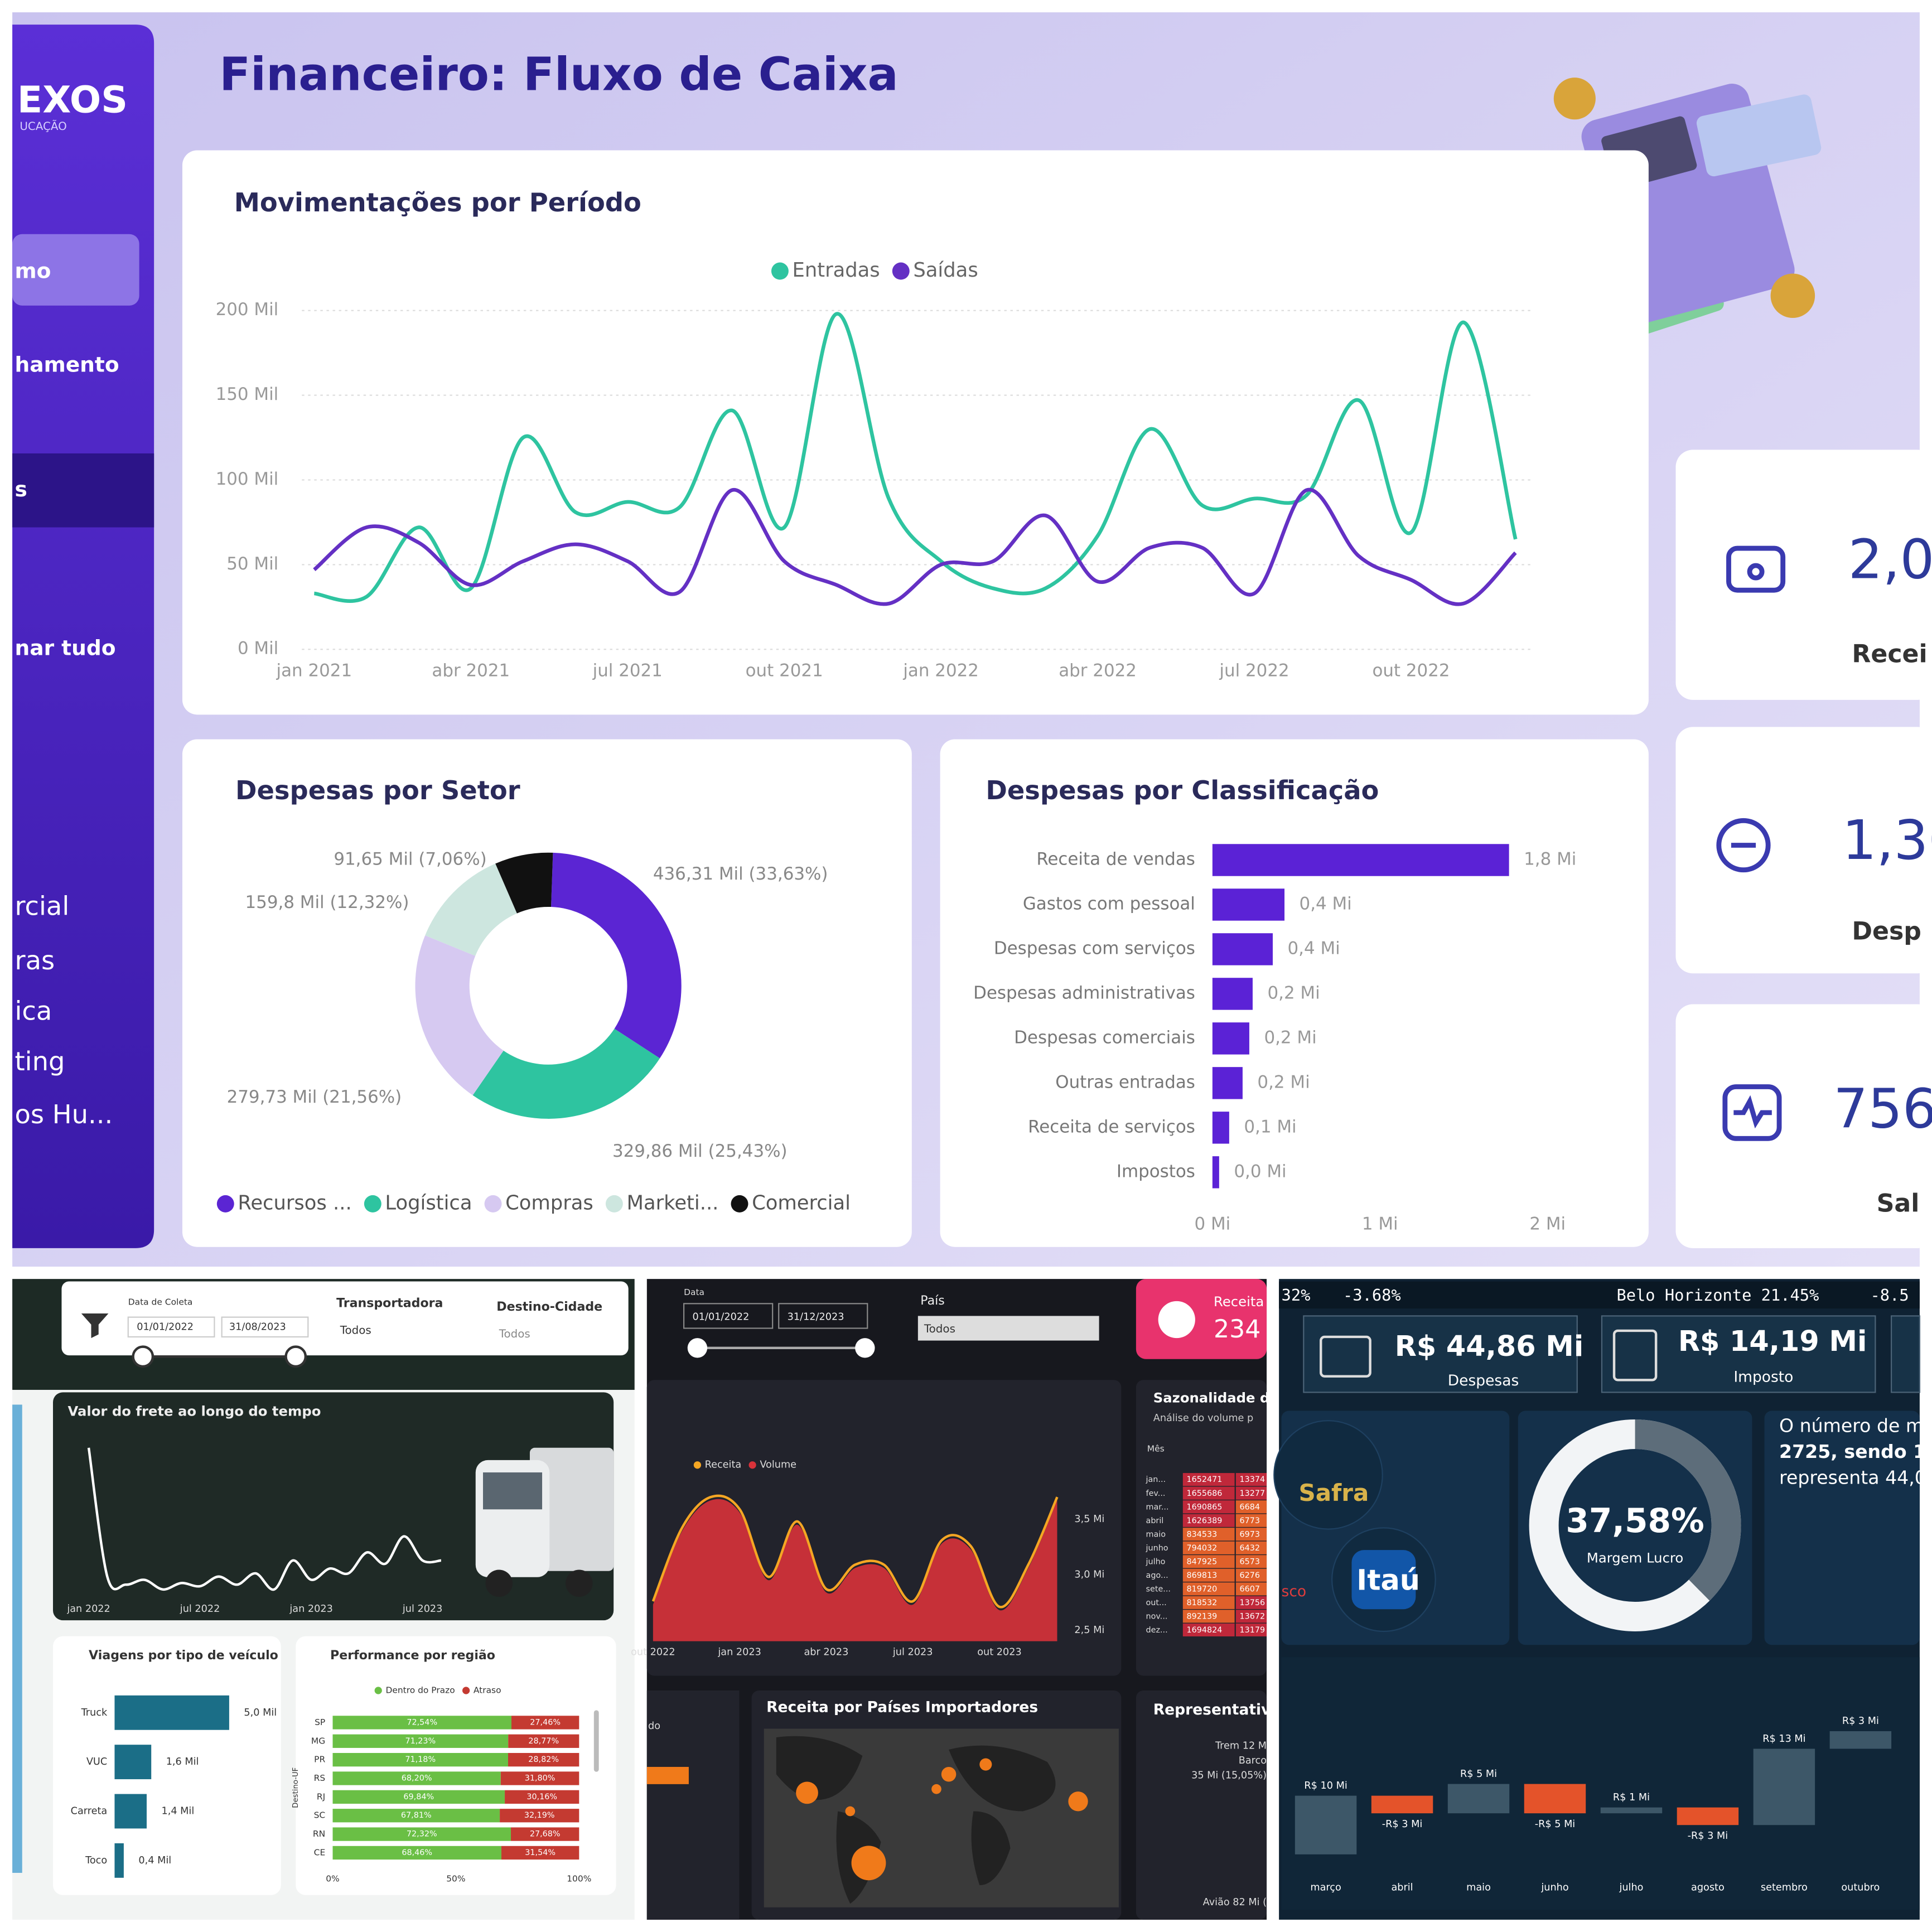 This screenshot has height=1932, width=1932. I want to click on table-cell-text: 6684, so click(1249, 1507).